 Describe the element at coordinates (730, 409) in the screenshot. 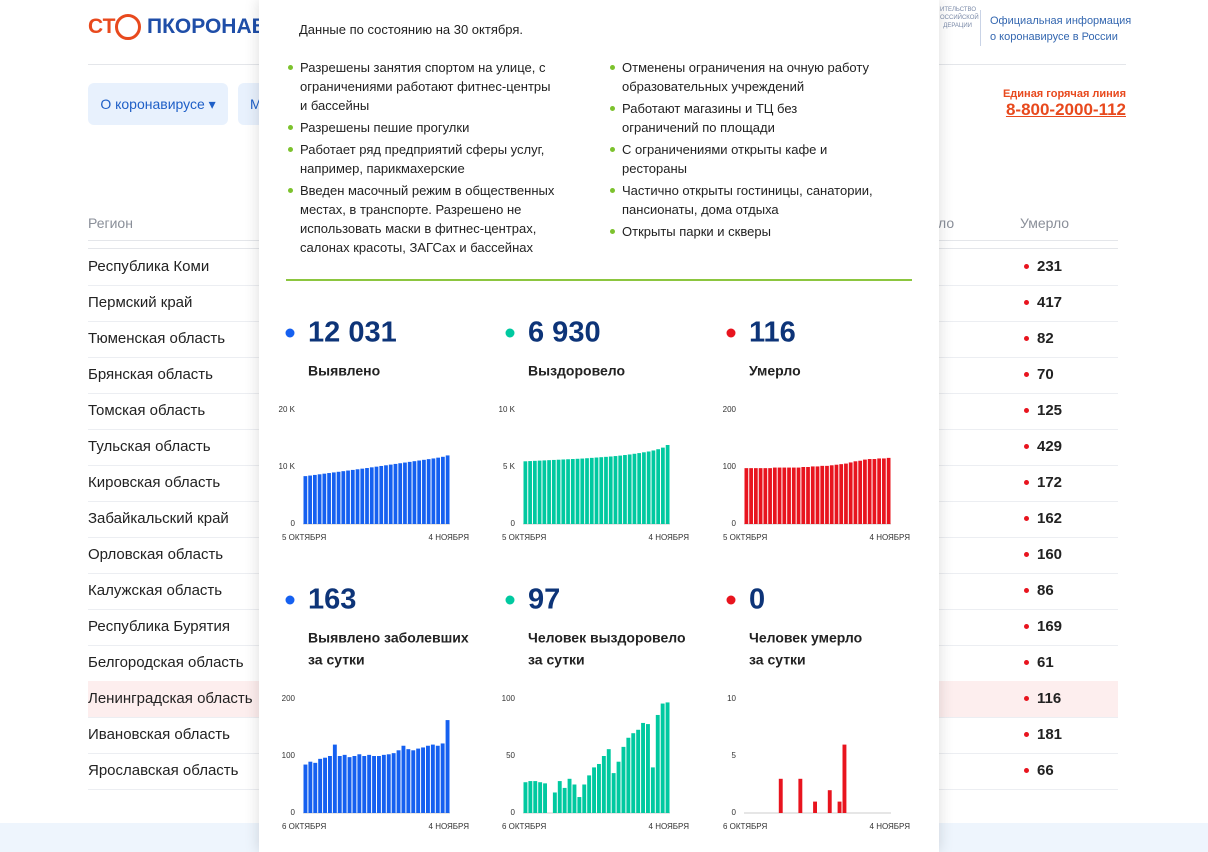

I see `y-tick-label: 200` at that location.